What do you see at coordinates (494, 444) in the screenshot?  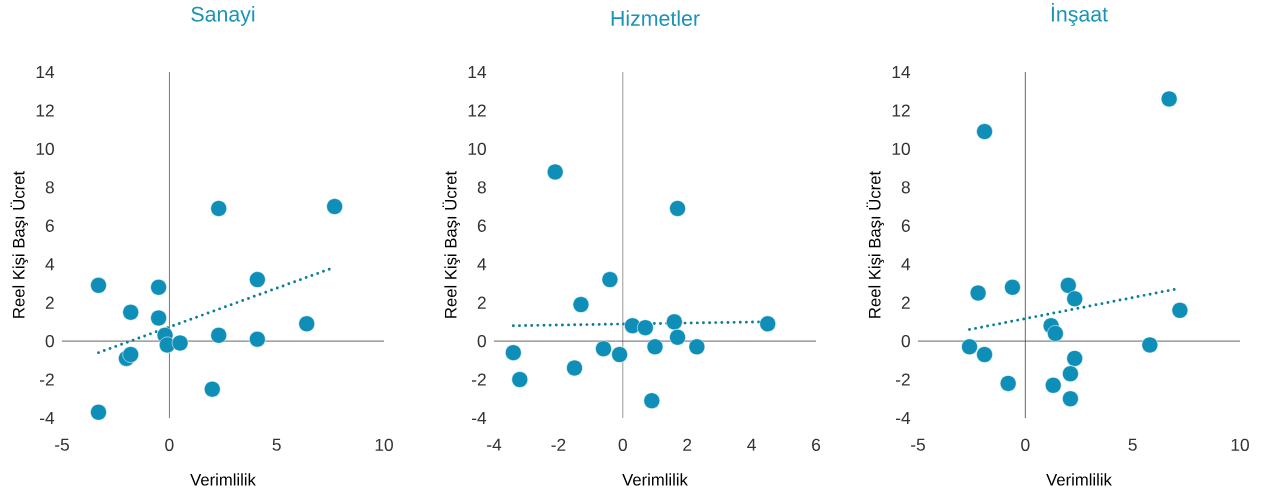 I see `x-tick-label: -4` at bounding box center [494, 444].